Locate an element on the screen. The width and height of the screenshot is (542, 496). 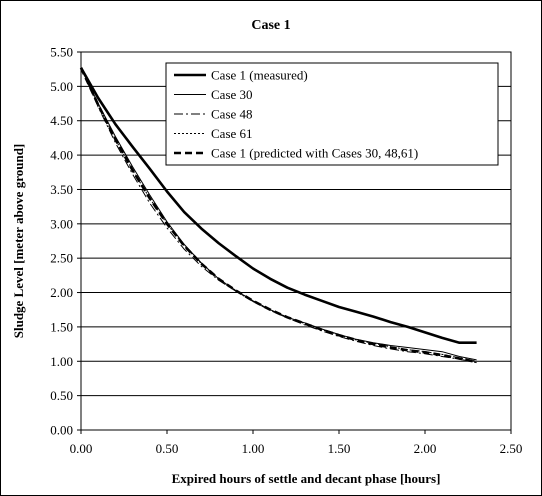
y-tick-label: 2.00 is located at coordinates (61, 292).